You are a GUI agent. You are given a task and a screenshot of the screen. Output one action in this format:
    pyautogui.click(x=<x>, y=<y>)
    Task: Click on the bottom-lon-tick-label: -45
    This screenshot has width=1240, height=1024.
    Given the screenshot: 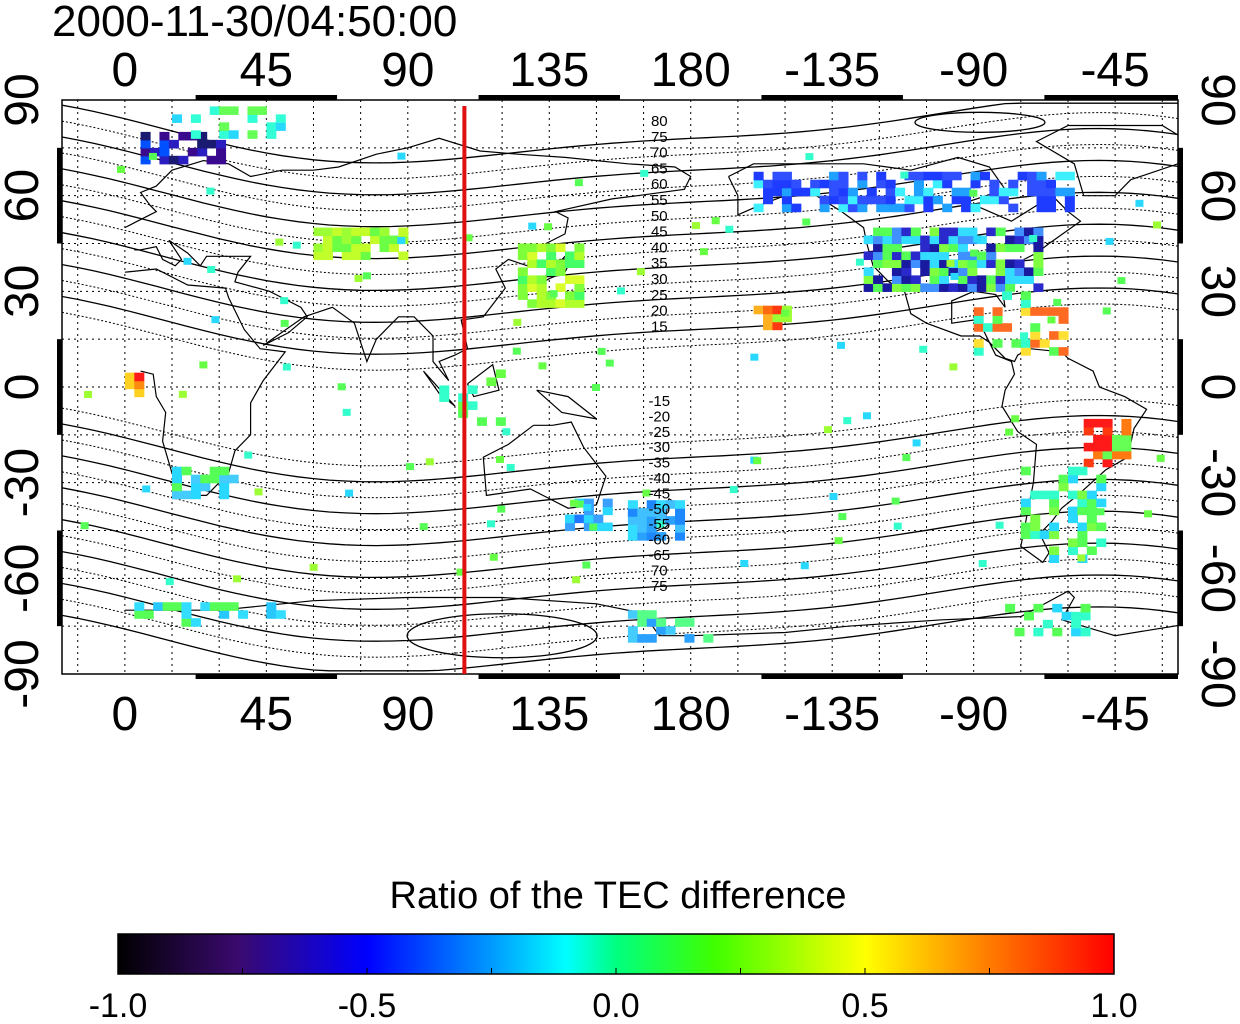 What is the action you would take?
    pyautogui.click(x=1114, y=714)
    